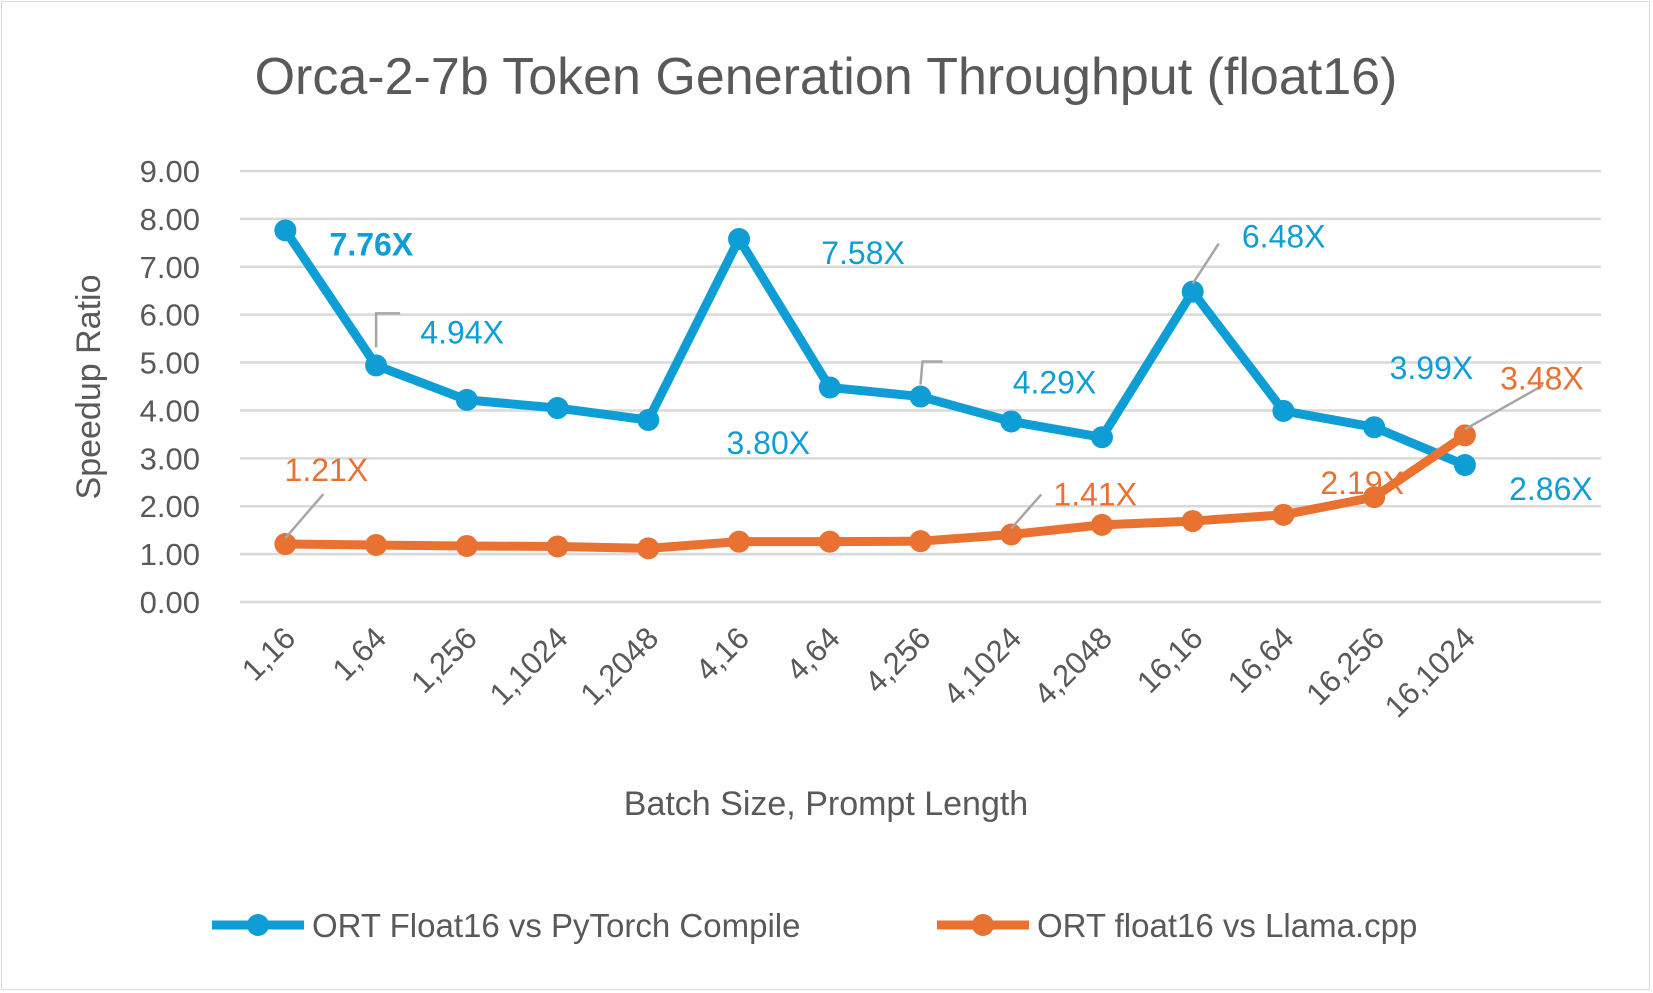  Describe the element at coordinates (462, 332) in the screenshot. I see `data-label: 4.94X` at that location.